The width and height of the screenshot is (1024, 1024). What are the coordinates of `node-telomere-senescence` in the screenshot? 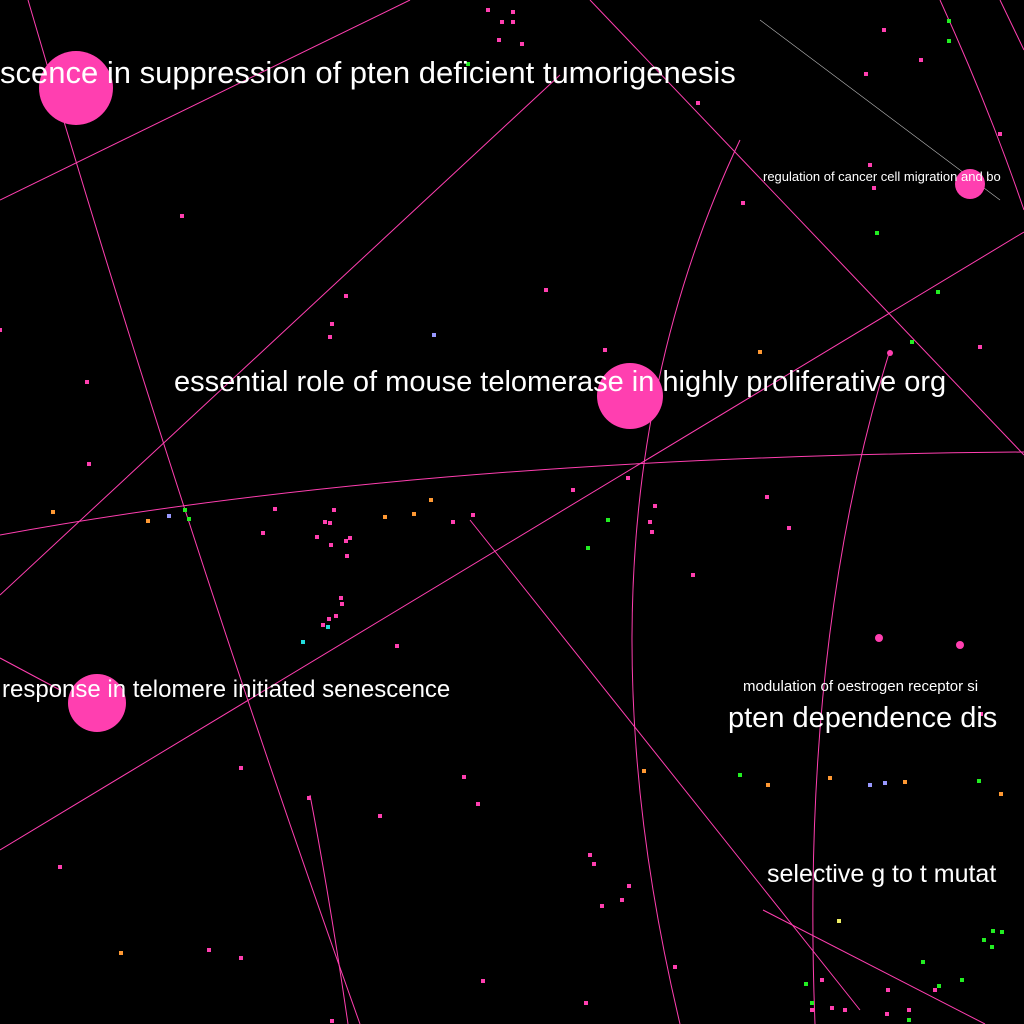 It's located at (97, 703).